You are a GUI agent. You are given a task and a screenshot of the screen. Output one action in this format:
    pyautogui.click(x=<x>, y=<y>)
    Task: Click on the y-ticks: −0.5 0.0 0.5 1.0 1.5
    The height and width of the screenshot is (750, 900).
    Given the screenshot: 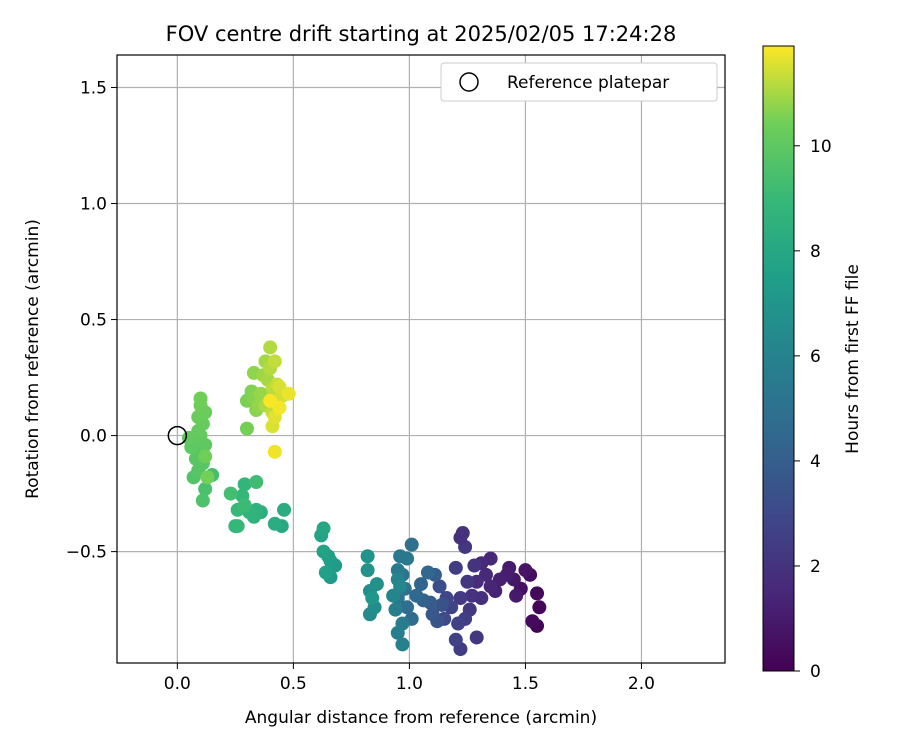 What is the action you would take?
    pyautogui.click(x=91, y=320)
    